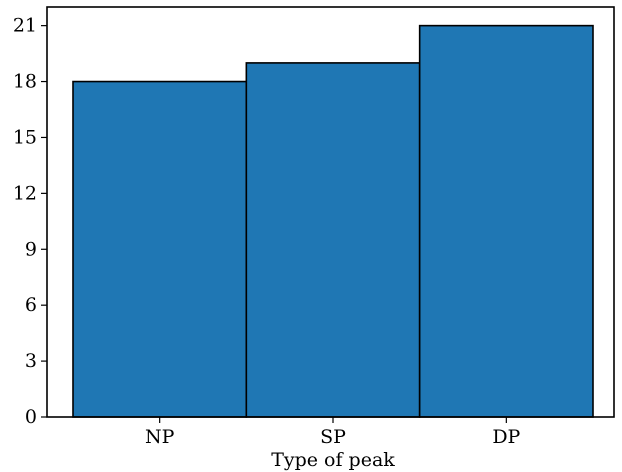  Describe the element at coordinates (30, 221) in the screenshot. I see `y-axis: 0 3 6 9 12 15 18 21` at that location.